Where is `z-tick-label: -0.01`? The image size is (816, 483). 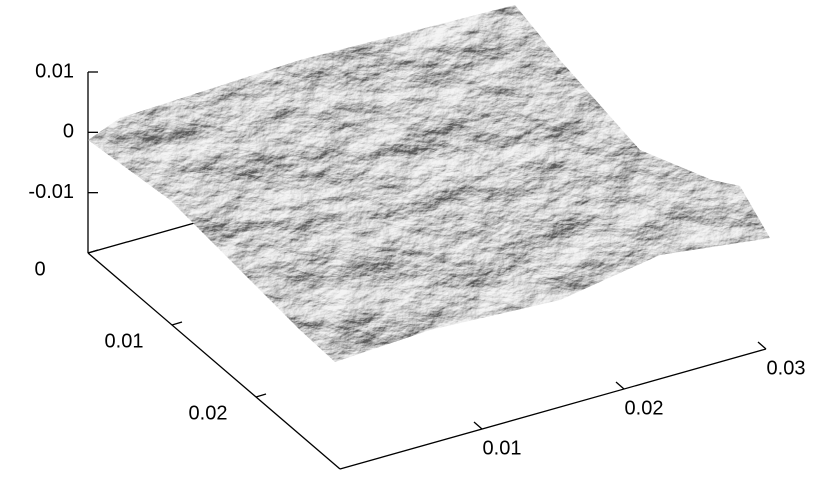
z-tick-label: -0.01 is located at coordinates (51, 192).